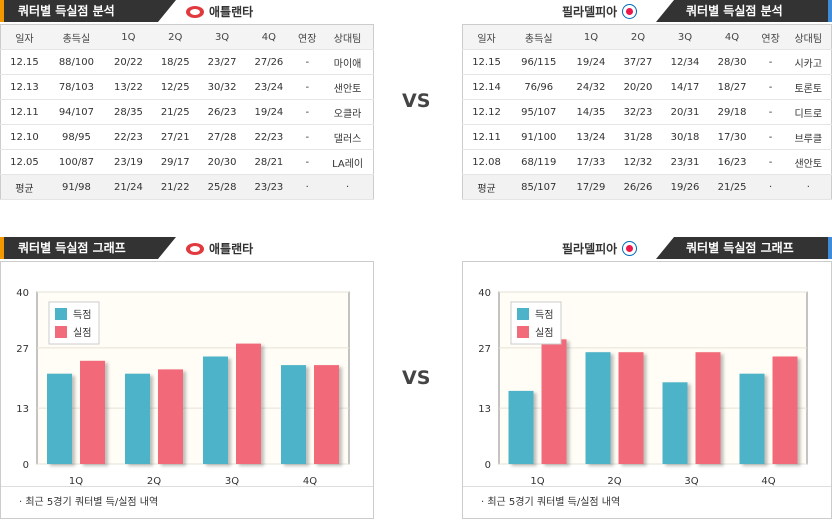 The image size is (832, 523). What do you see at coordinates (685, 137) in the screenshot?
I see `table-cell: 30/18` at bounding box center [685, 137].